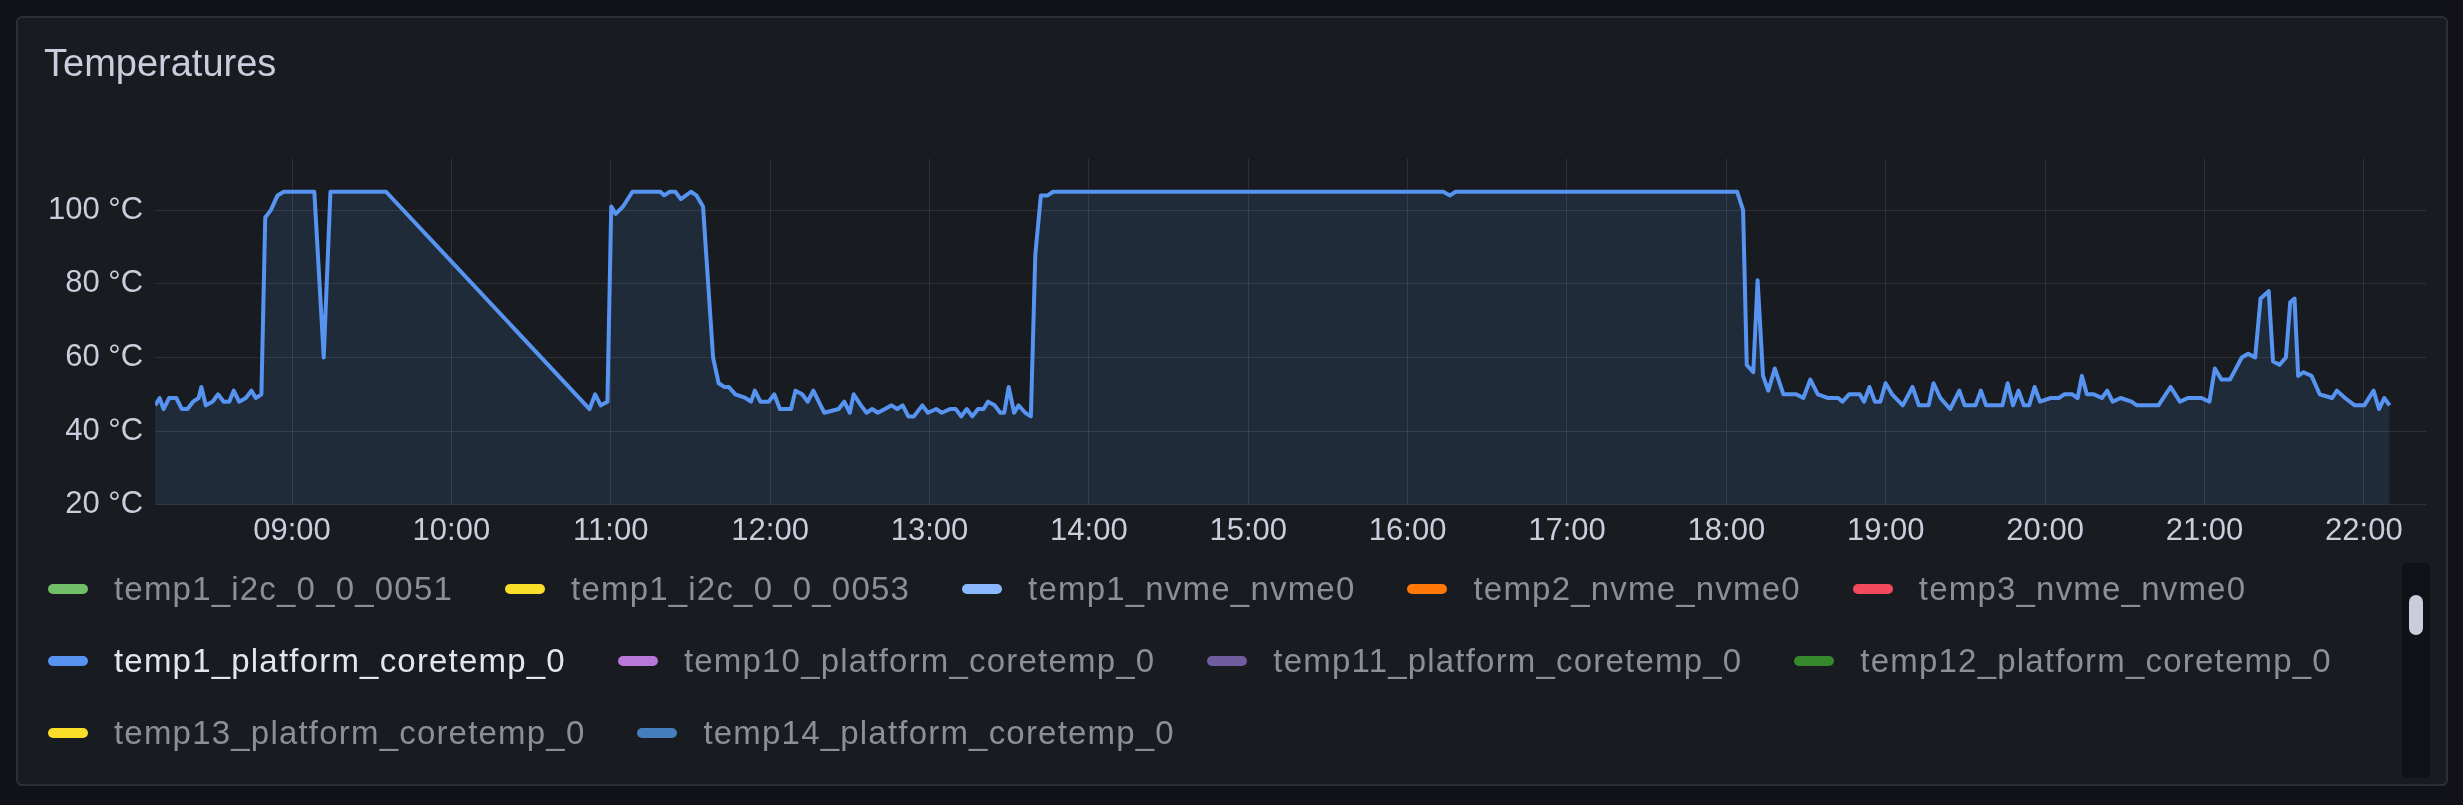 The height and width of the screenshot is (805, 2463). Describe the element at coordinates (1192, 589) in the screenshot. I see `legend-label: temp1_nvme_nvme0` at that location.